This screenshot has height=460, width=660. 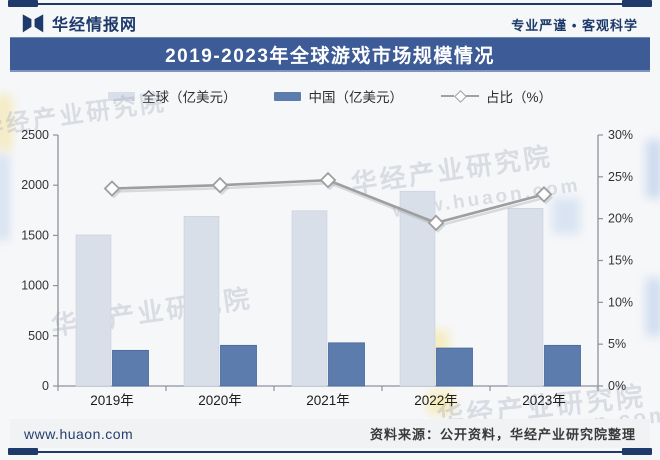 What do you see at coordinates (441, 403) in the screenshot?
I see `smudge-yellow-axis` at bounding box center [441, 403].